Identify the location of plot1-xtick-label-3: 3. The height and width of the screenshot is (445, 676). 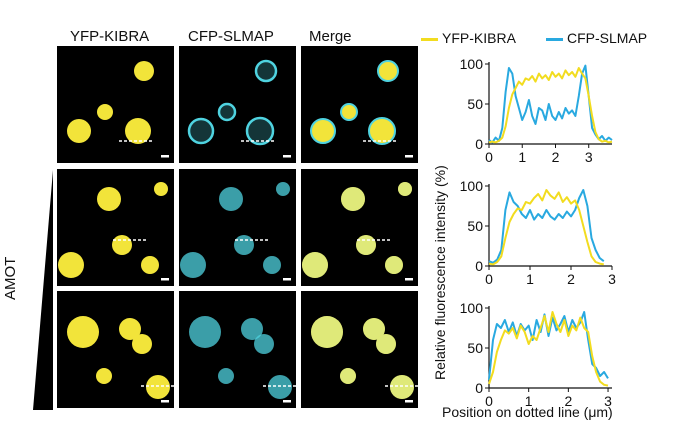
(589, 157).